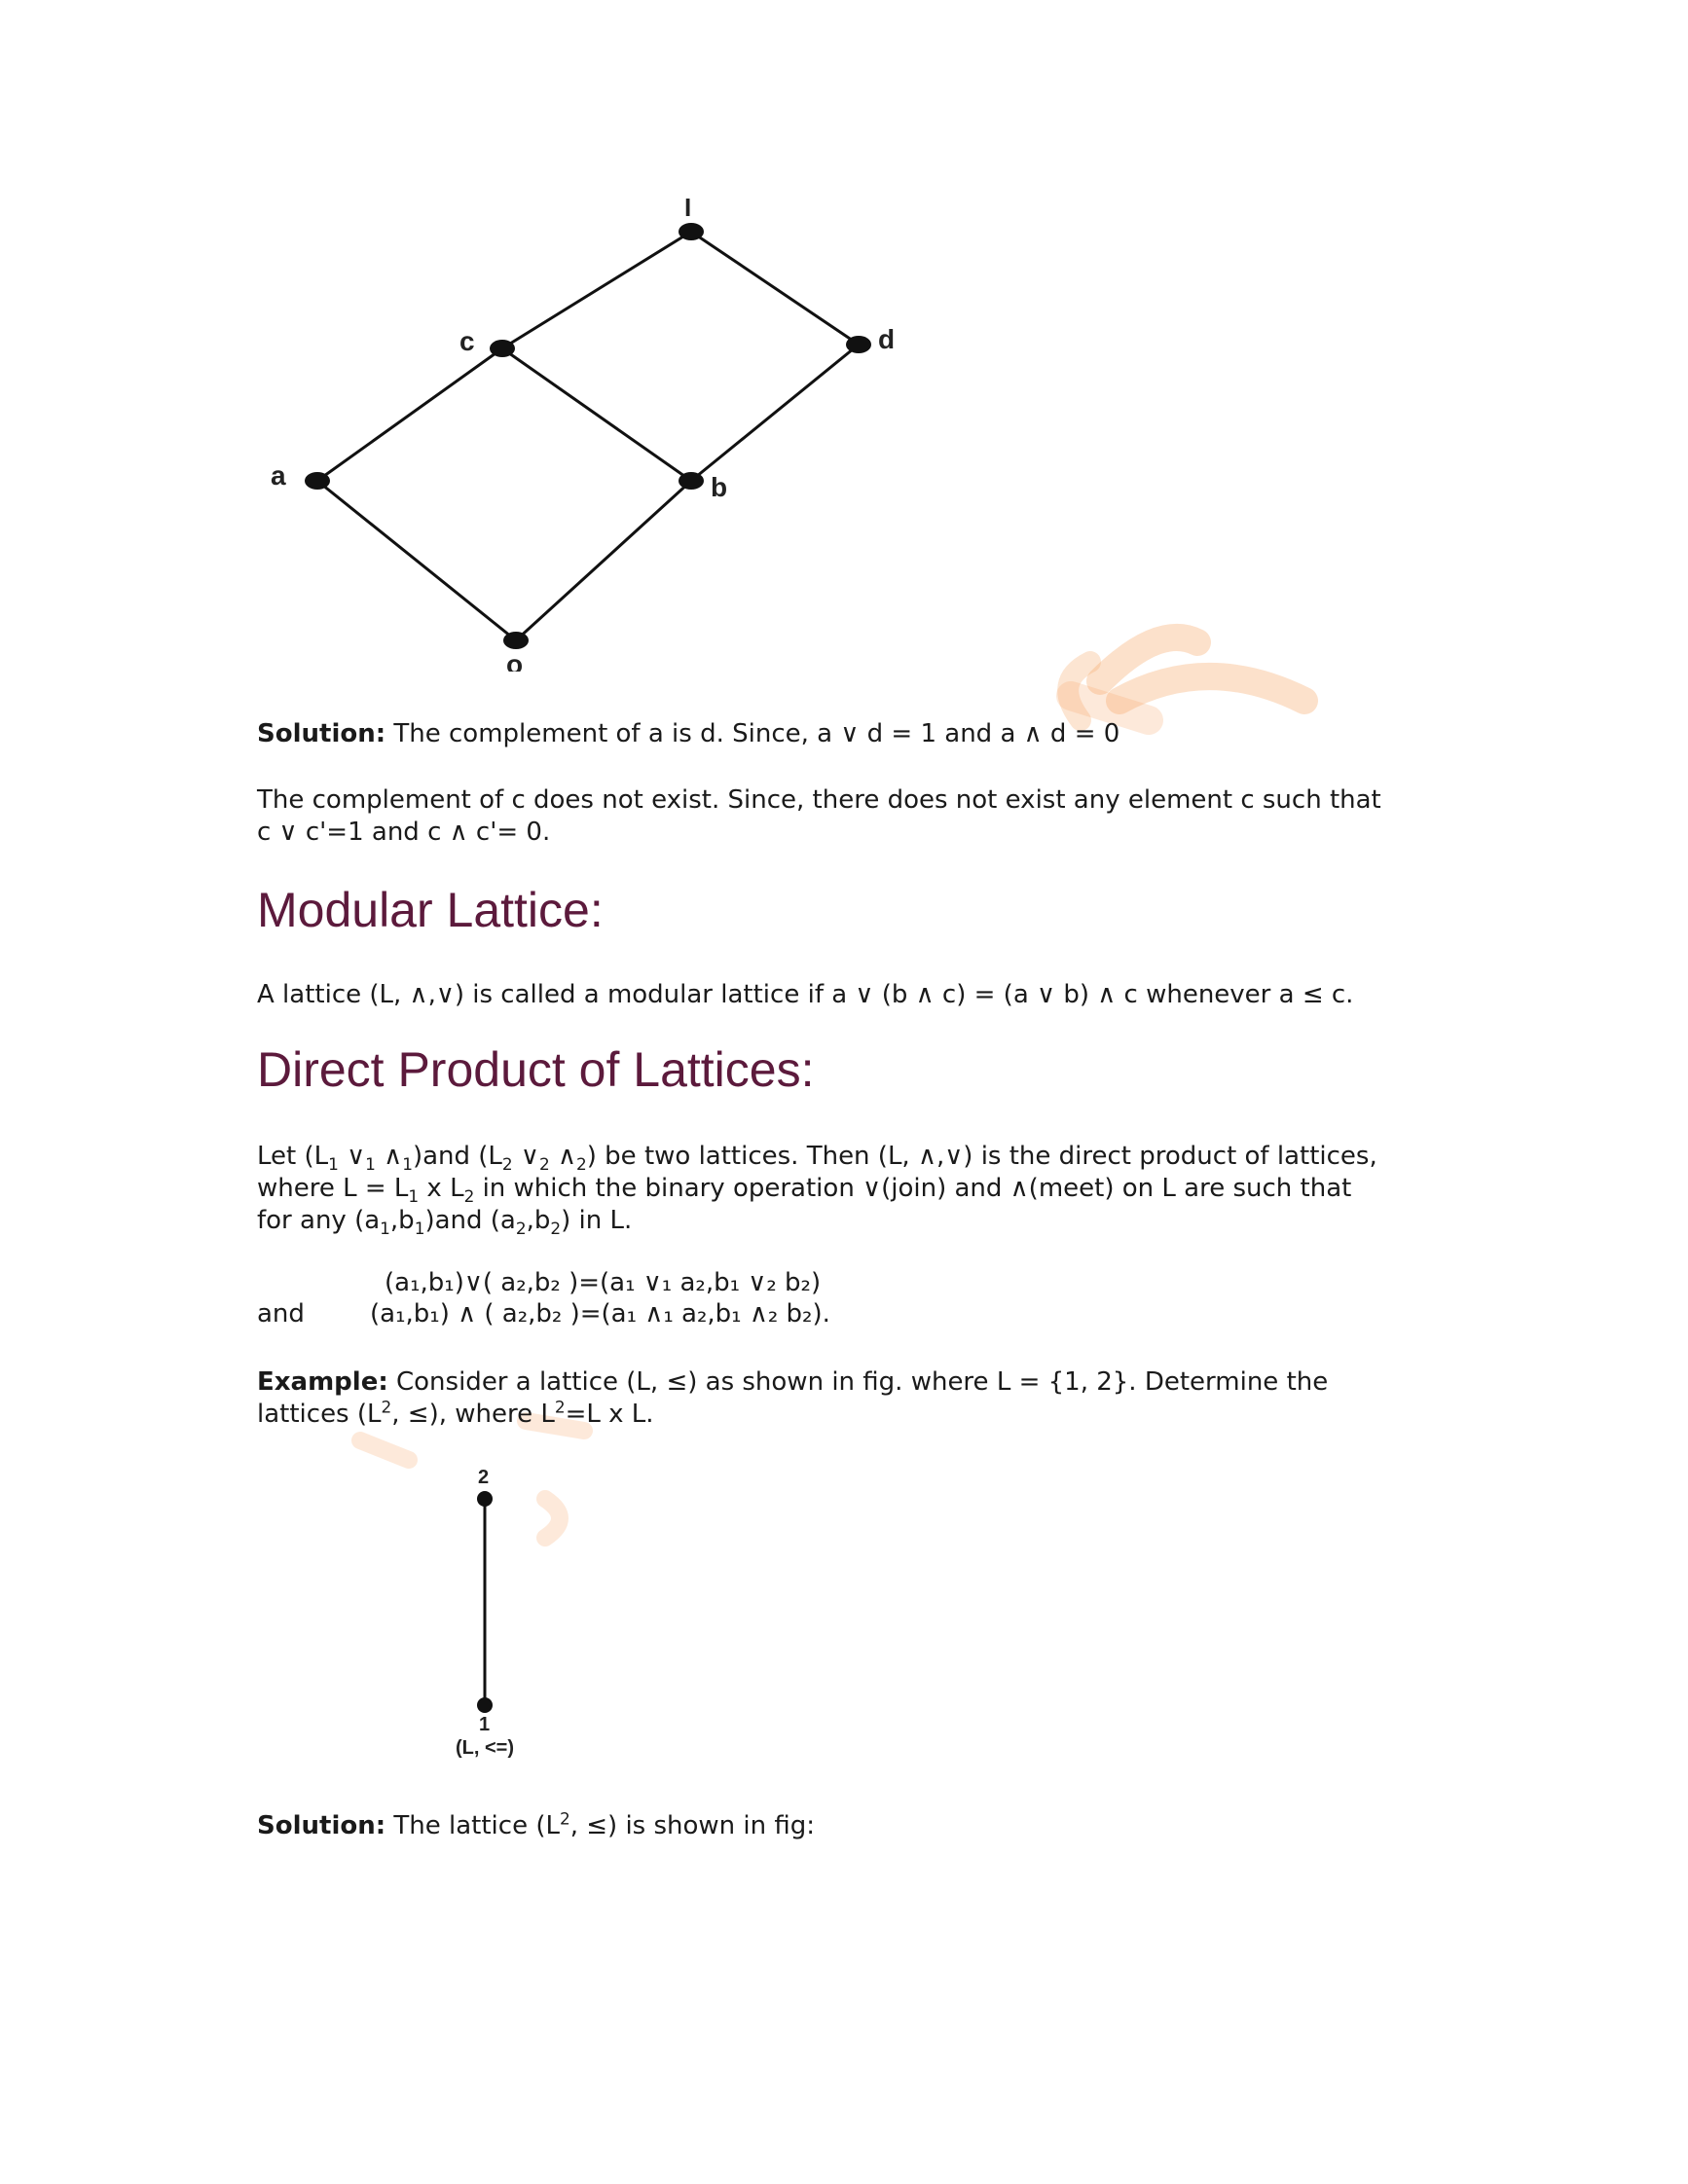 The image size is (1688, 2184). Describe the element at coordinates (455, 1413) in the screenshot. I see `example-line2: lattices (L2, ≤), where L2=L x L.` at that location.